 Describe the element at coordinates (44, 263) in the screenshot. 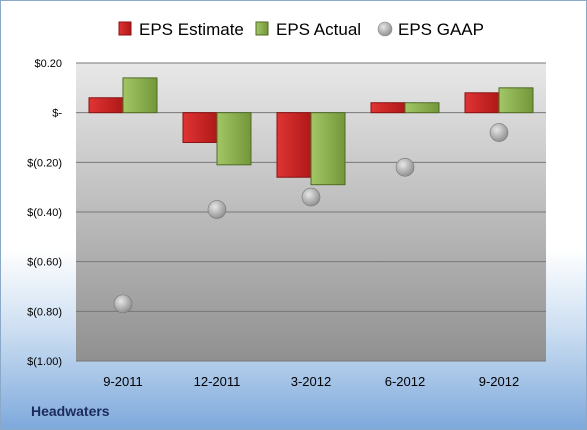

I see `y-tick-label: $(0.60)` at that location.